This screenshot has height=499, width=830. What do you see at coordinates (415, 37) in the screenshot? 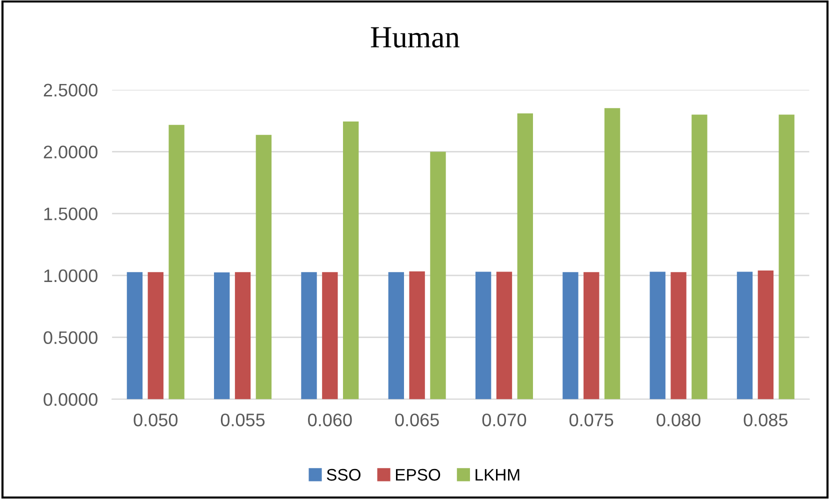
I see `chart-title: Human` at bounding box center [415, 37].